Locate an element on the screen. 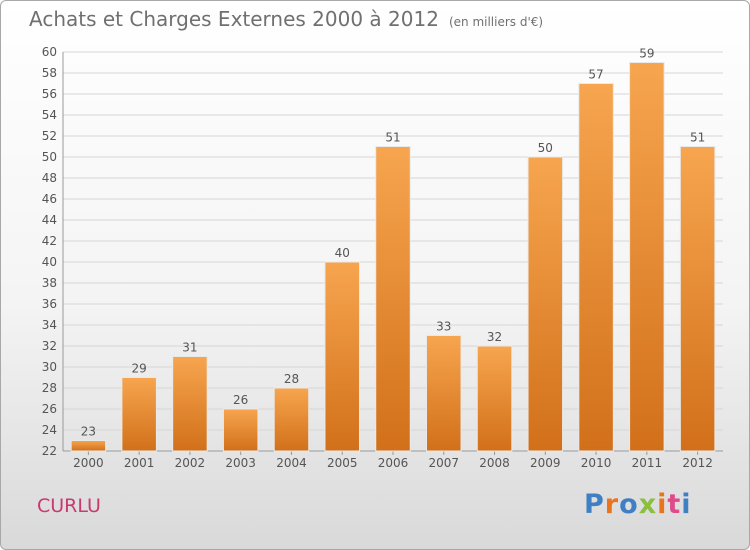 The height and width of the screenshot is (550, 750). logo-letter: o is located at coordinates (629, 504).